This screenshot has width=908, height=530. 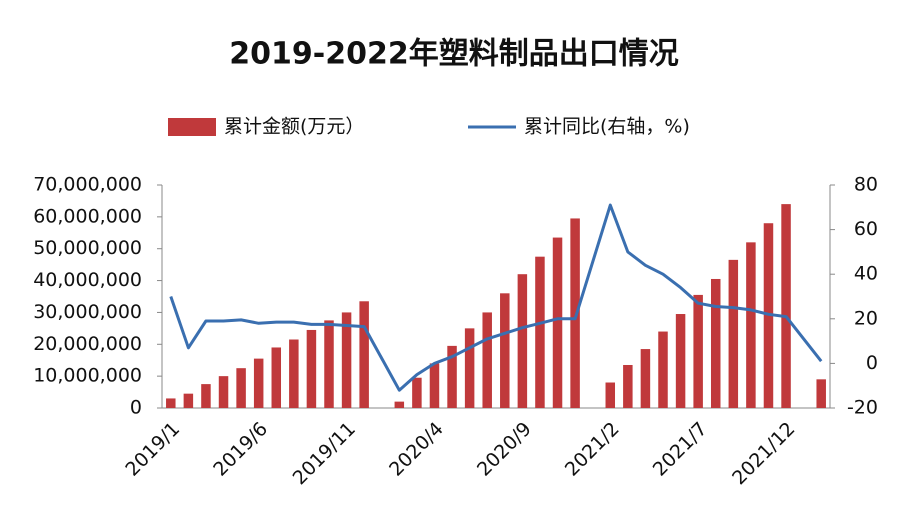 What do you see at coordinates (866, 185) in the screenshot?
I see `y2-tick-label: 80` at bounding box center [866, 185].